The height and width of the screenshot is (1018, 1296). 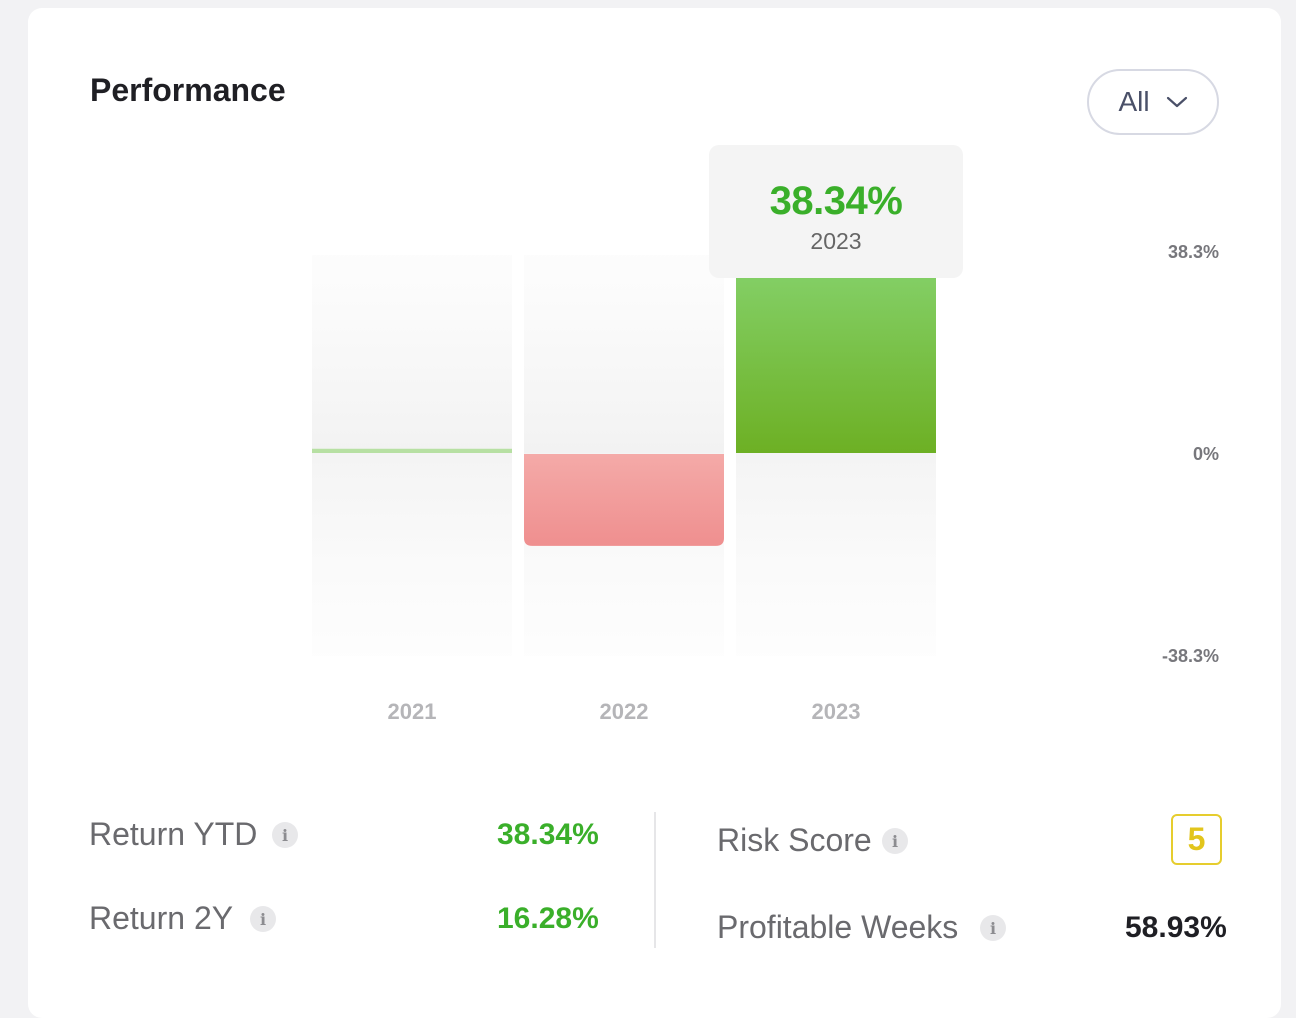 I want to click on stats-divider, so click(x=655, y=880).